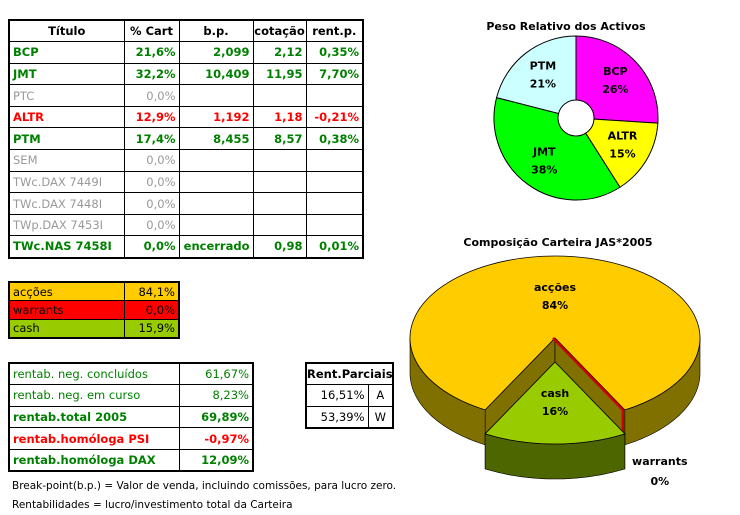  I want to click on holding-row: PTM 17,4% 8,455 8,57 0,38%, so click(186, 139).